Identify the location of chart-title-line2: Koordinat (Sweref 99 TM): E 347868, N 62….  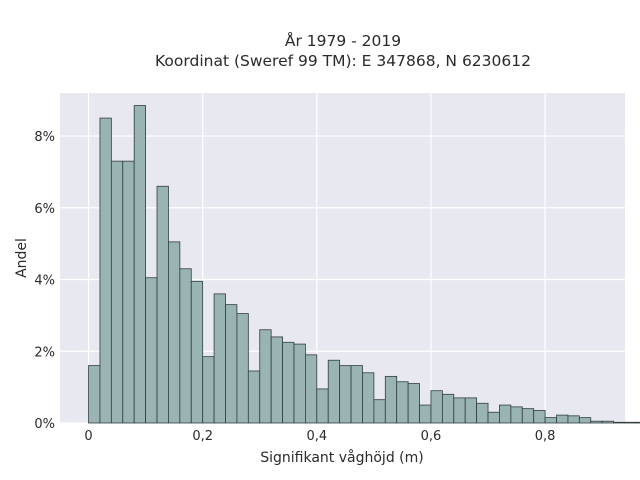
(343, 61).